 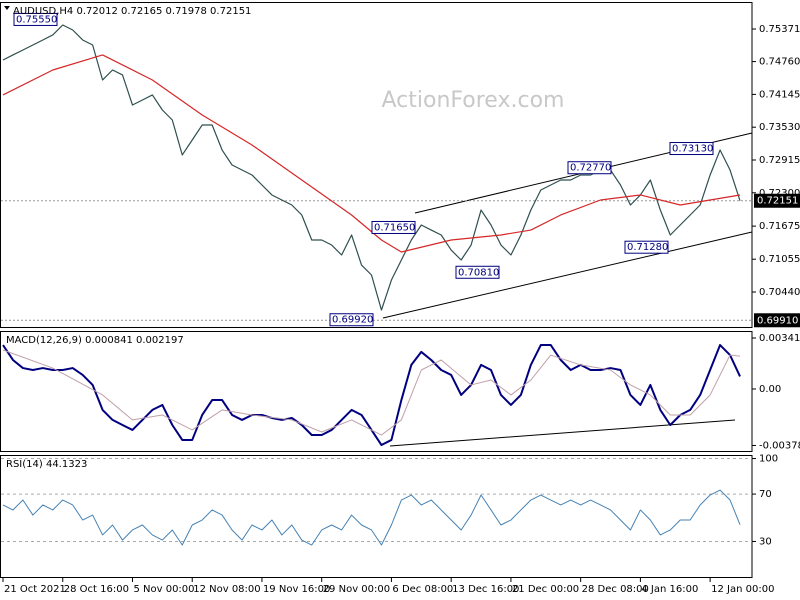 What do you see at coordinates (163, 589) in the screenshot?
I see `x-tick-label: 5 Nov 00:00` at bounding box center [163, 589].